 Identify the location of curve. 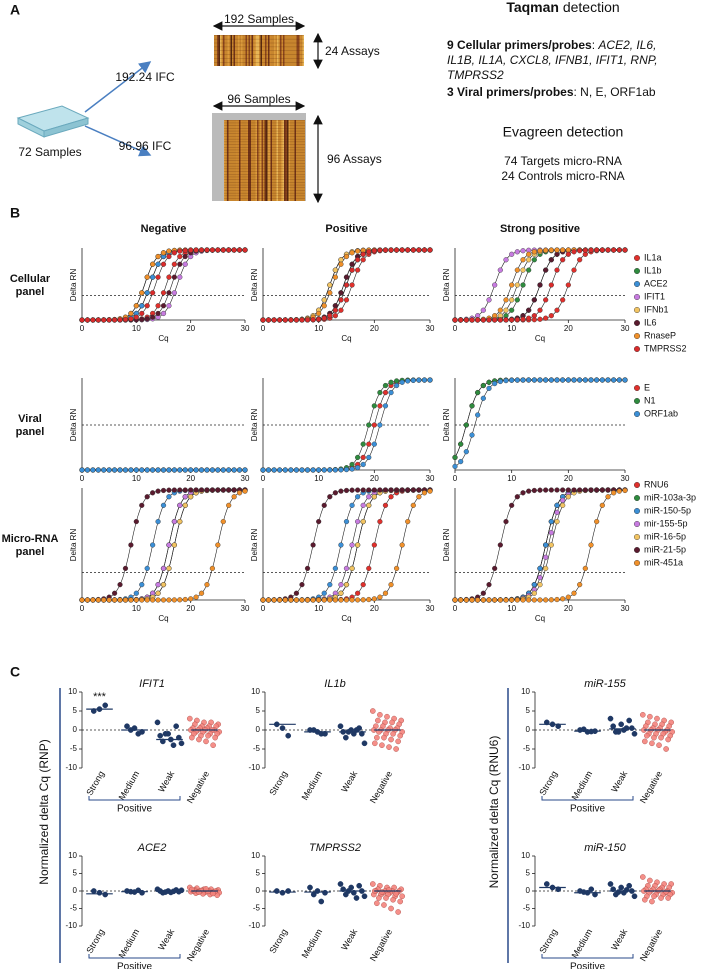
(539, 418).